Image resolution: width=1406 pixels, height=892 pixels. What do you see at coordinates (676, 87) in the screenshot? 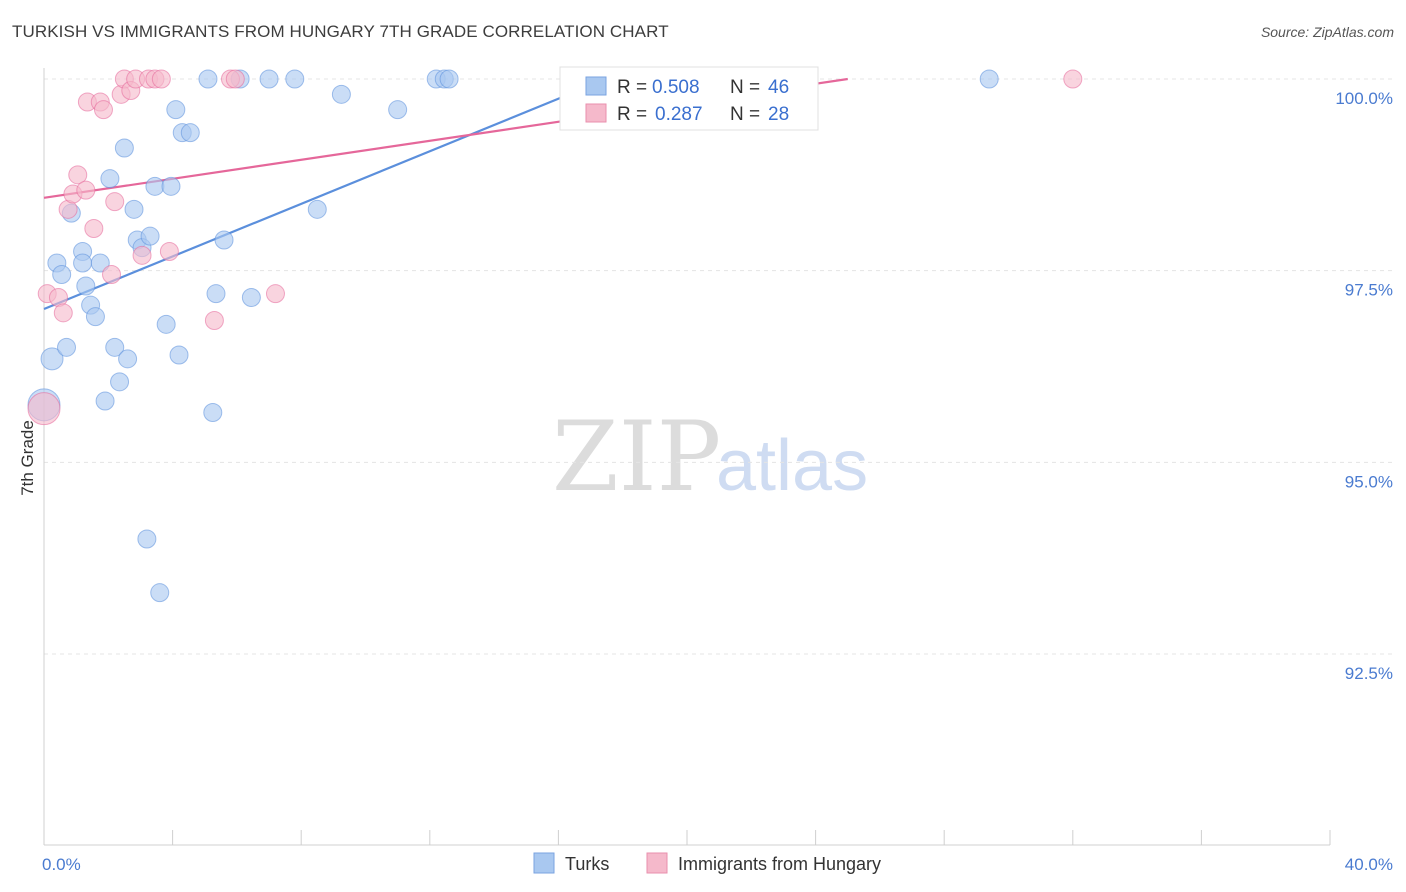
I see `stats-r-value-turks: 0.508` at bounding box center [676, 87].